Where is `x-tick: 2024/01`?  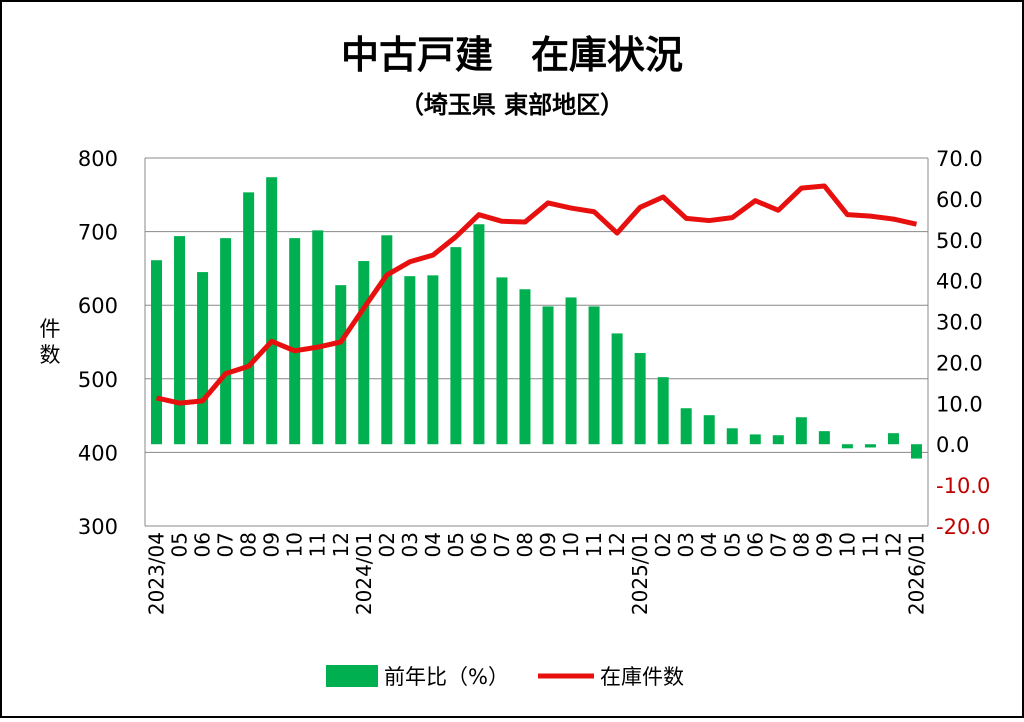 x-tick: 2024/01 is located at coordinates (364, 573).